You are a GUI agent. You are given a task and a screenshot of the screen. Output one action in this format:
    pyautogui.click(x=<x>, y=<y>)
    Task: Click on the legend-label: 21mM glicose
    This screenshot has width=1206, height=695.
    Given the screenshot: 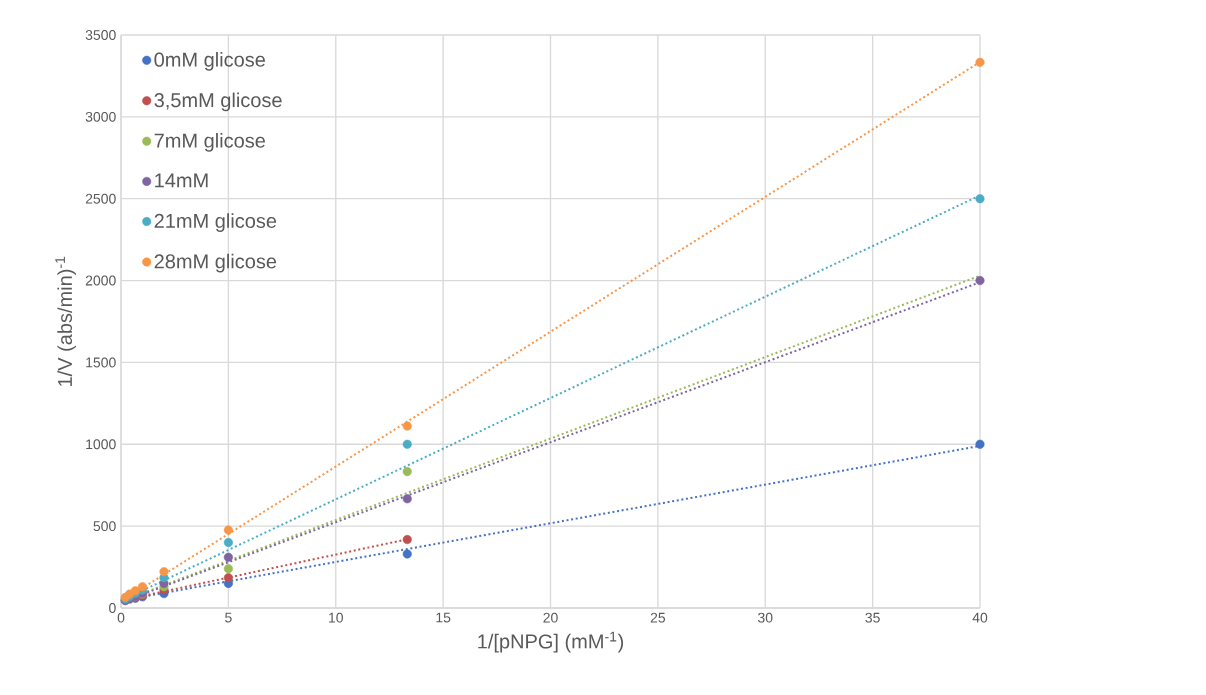 What is the action you would take?
    pyautogui.click(x=215, y=222)
    